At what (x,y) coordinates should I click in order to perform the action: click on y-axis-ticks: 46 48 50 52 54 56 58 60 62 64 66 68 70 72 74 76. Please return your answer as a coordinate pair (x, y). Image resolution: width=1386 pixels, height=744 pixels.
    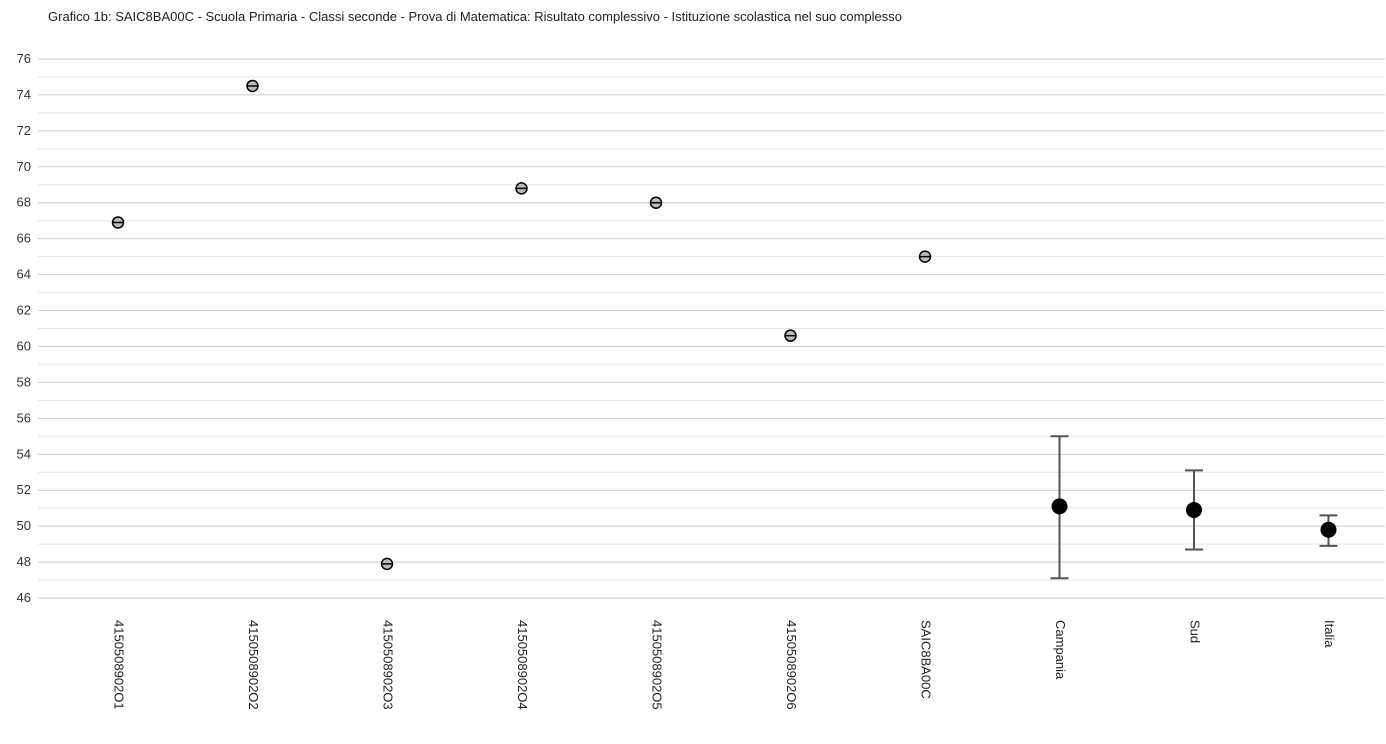
    Looking at the image, I should click on (24, 328).